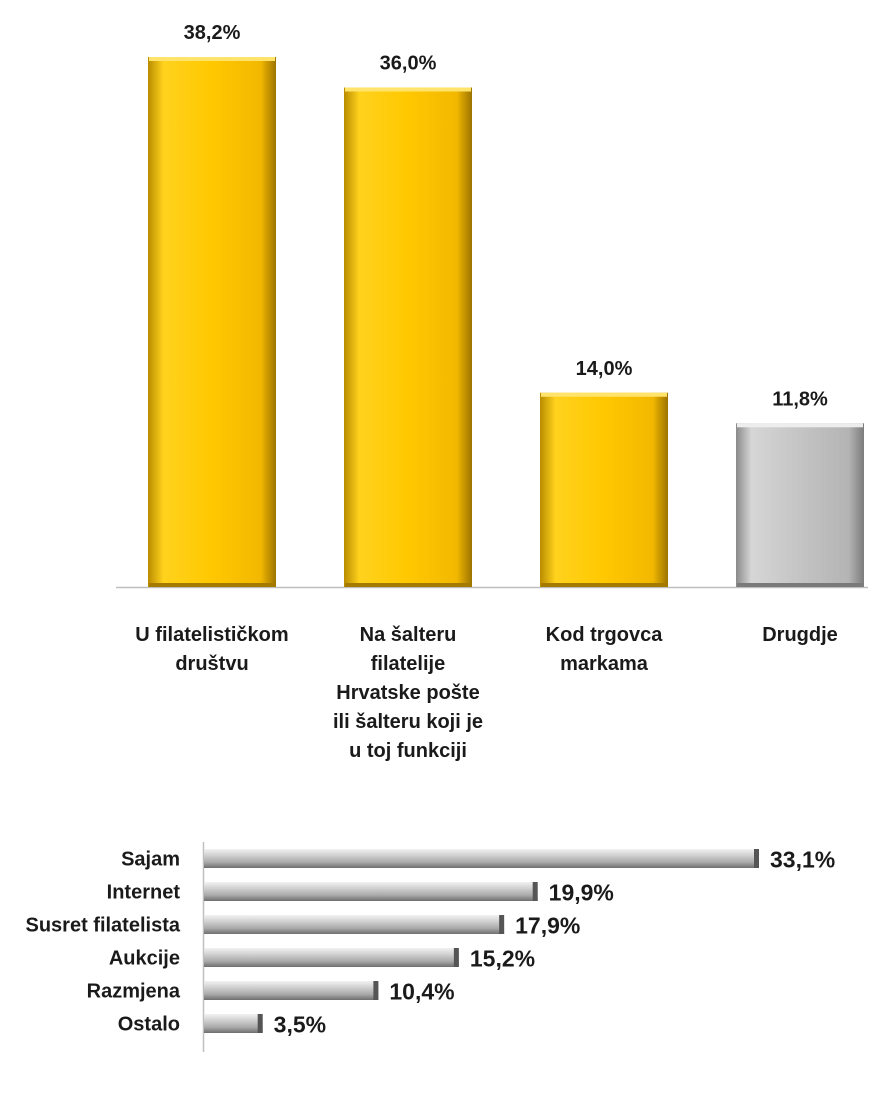 The image size is (887, 1111). What do you see at coordinates (547, 926) in the screenshot?
I see `bar-value-label: 17,9%` at bounding box center [547, 926].